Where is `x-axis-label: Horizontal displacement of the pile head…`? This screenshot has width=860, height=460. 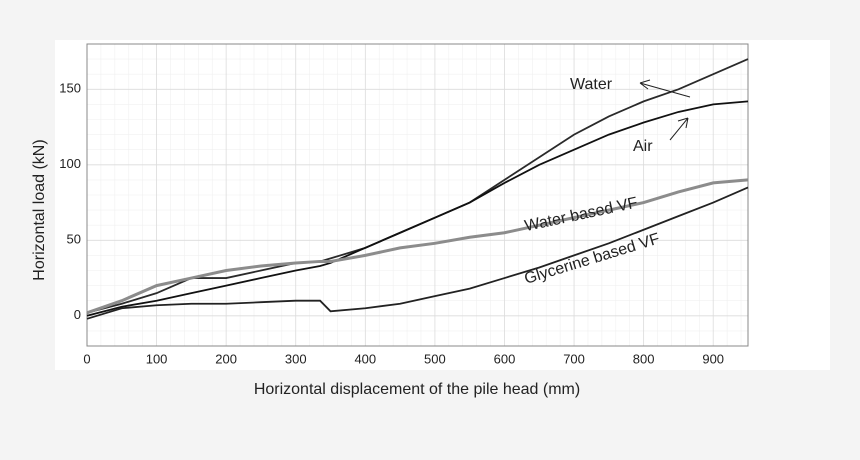
x-axis-label: Horizontal displacement of the pile head… is located at coordinates (417, 389).